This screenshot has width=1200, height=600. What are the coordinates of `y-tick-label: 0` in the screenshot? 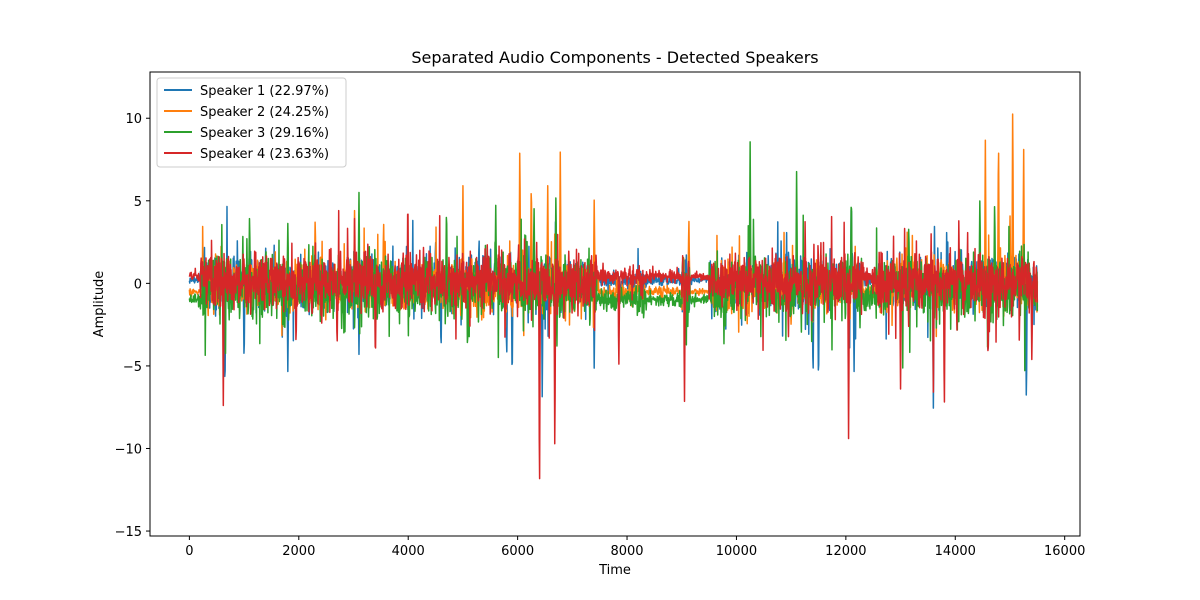 It's located at (138, 284).